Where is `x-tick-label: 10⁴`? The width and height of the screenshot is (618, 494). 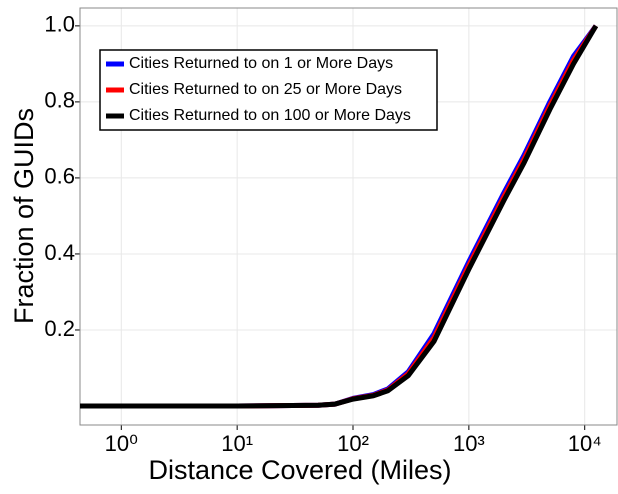 x-tick-label: 10⁴ is located at coordinates (585, 443).